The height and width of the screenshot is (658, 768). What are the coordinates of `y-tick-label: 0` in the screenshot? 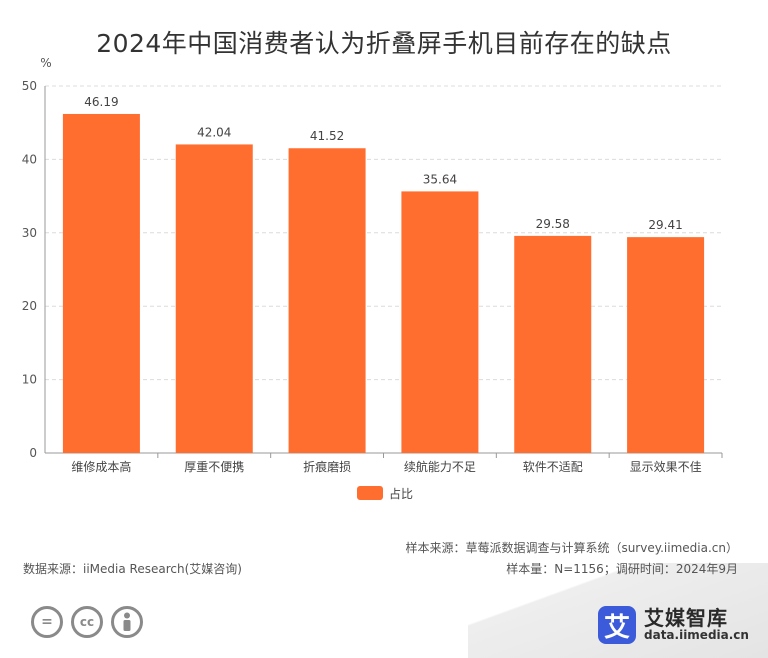 It's located at (33, 453).